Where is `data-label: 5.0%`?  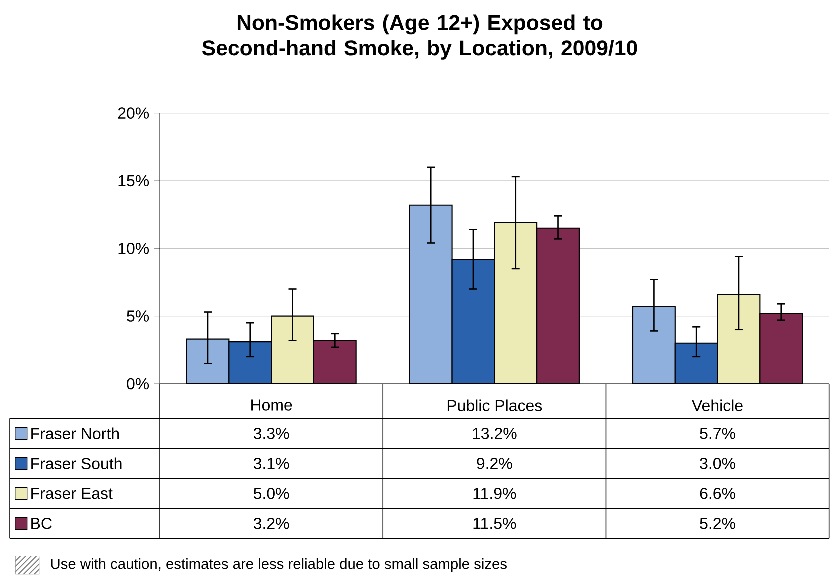
data-label: 5.0% is located at coordinates (272, 494).